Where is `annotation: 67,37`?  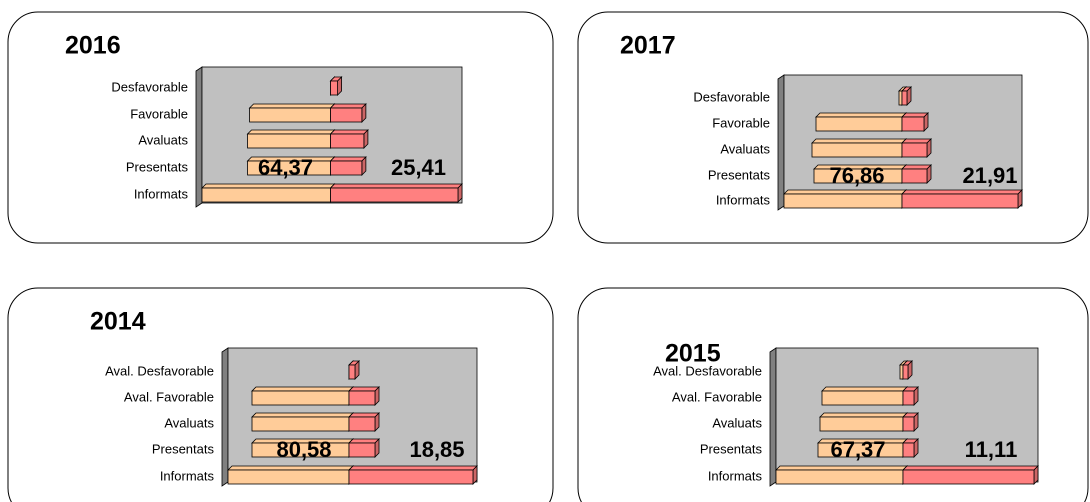 annotation: 67,37 is located at coordinates (857, 449).